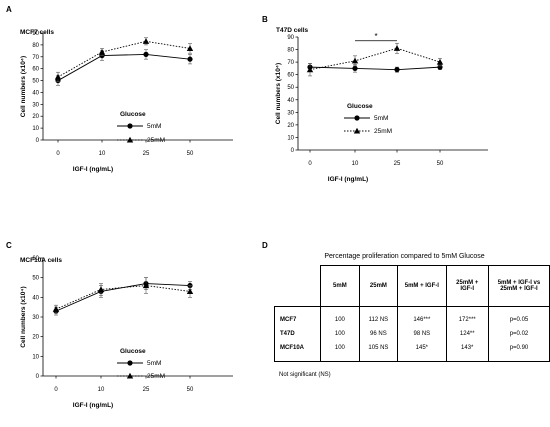 The height and width of the screenshot is (427, 550). I want to click on table-cell: 96 NS, so click(378, 334).